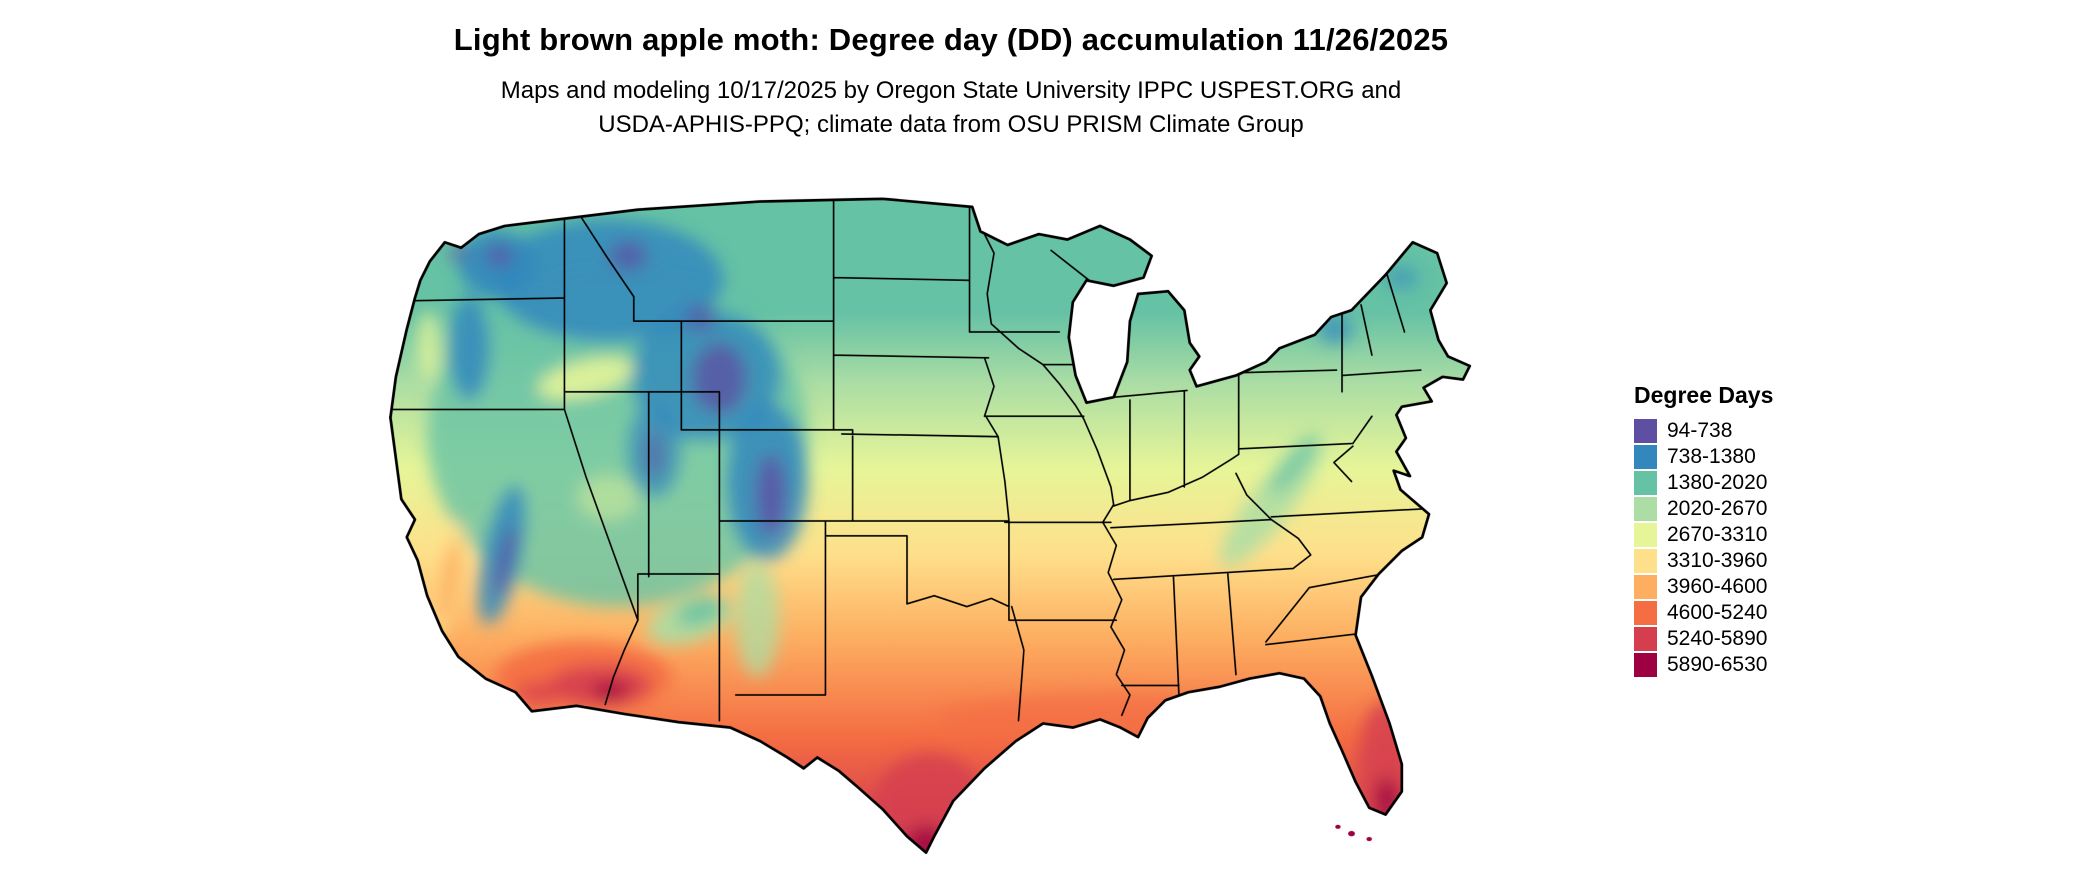  Describe the element at coordinates (1717, 612) in the screenshot. I see `legend-label: 4600-5240` at that location.